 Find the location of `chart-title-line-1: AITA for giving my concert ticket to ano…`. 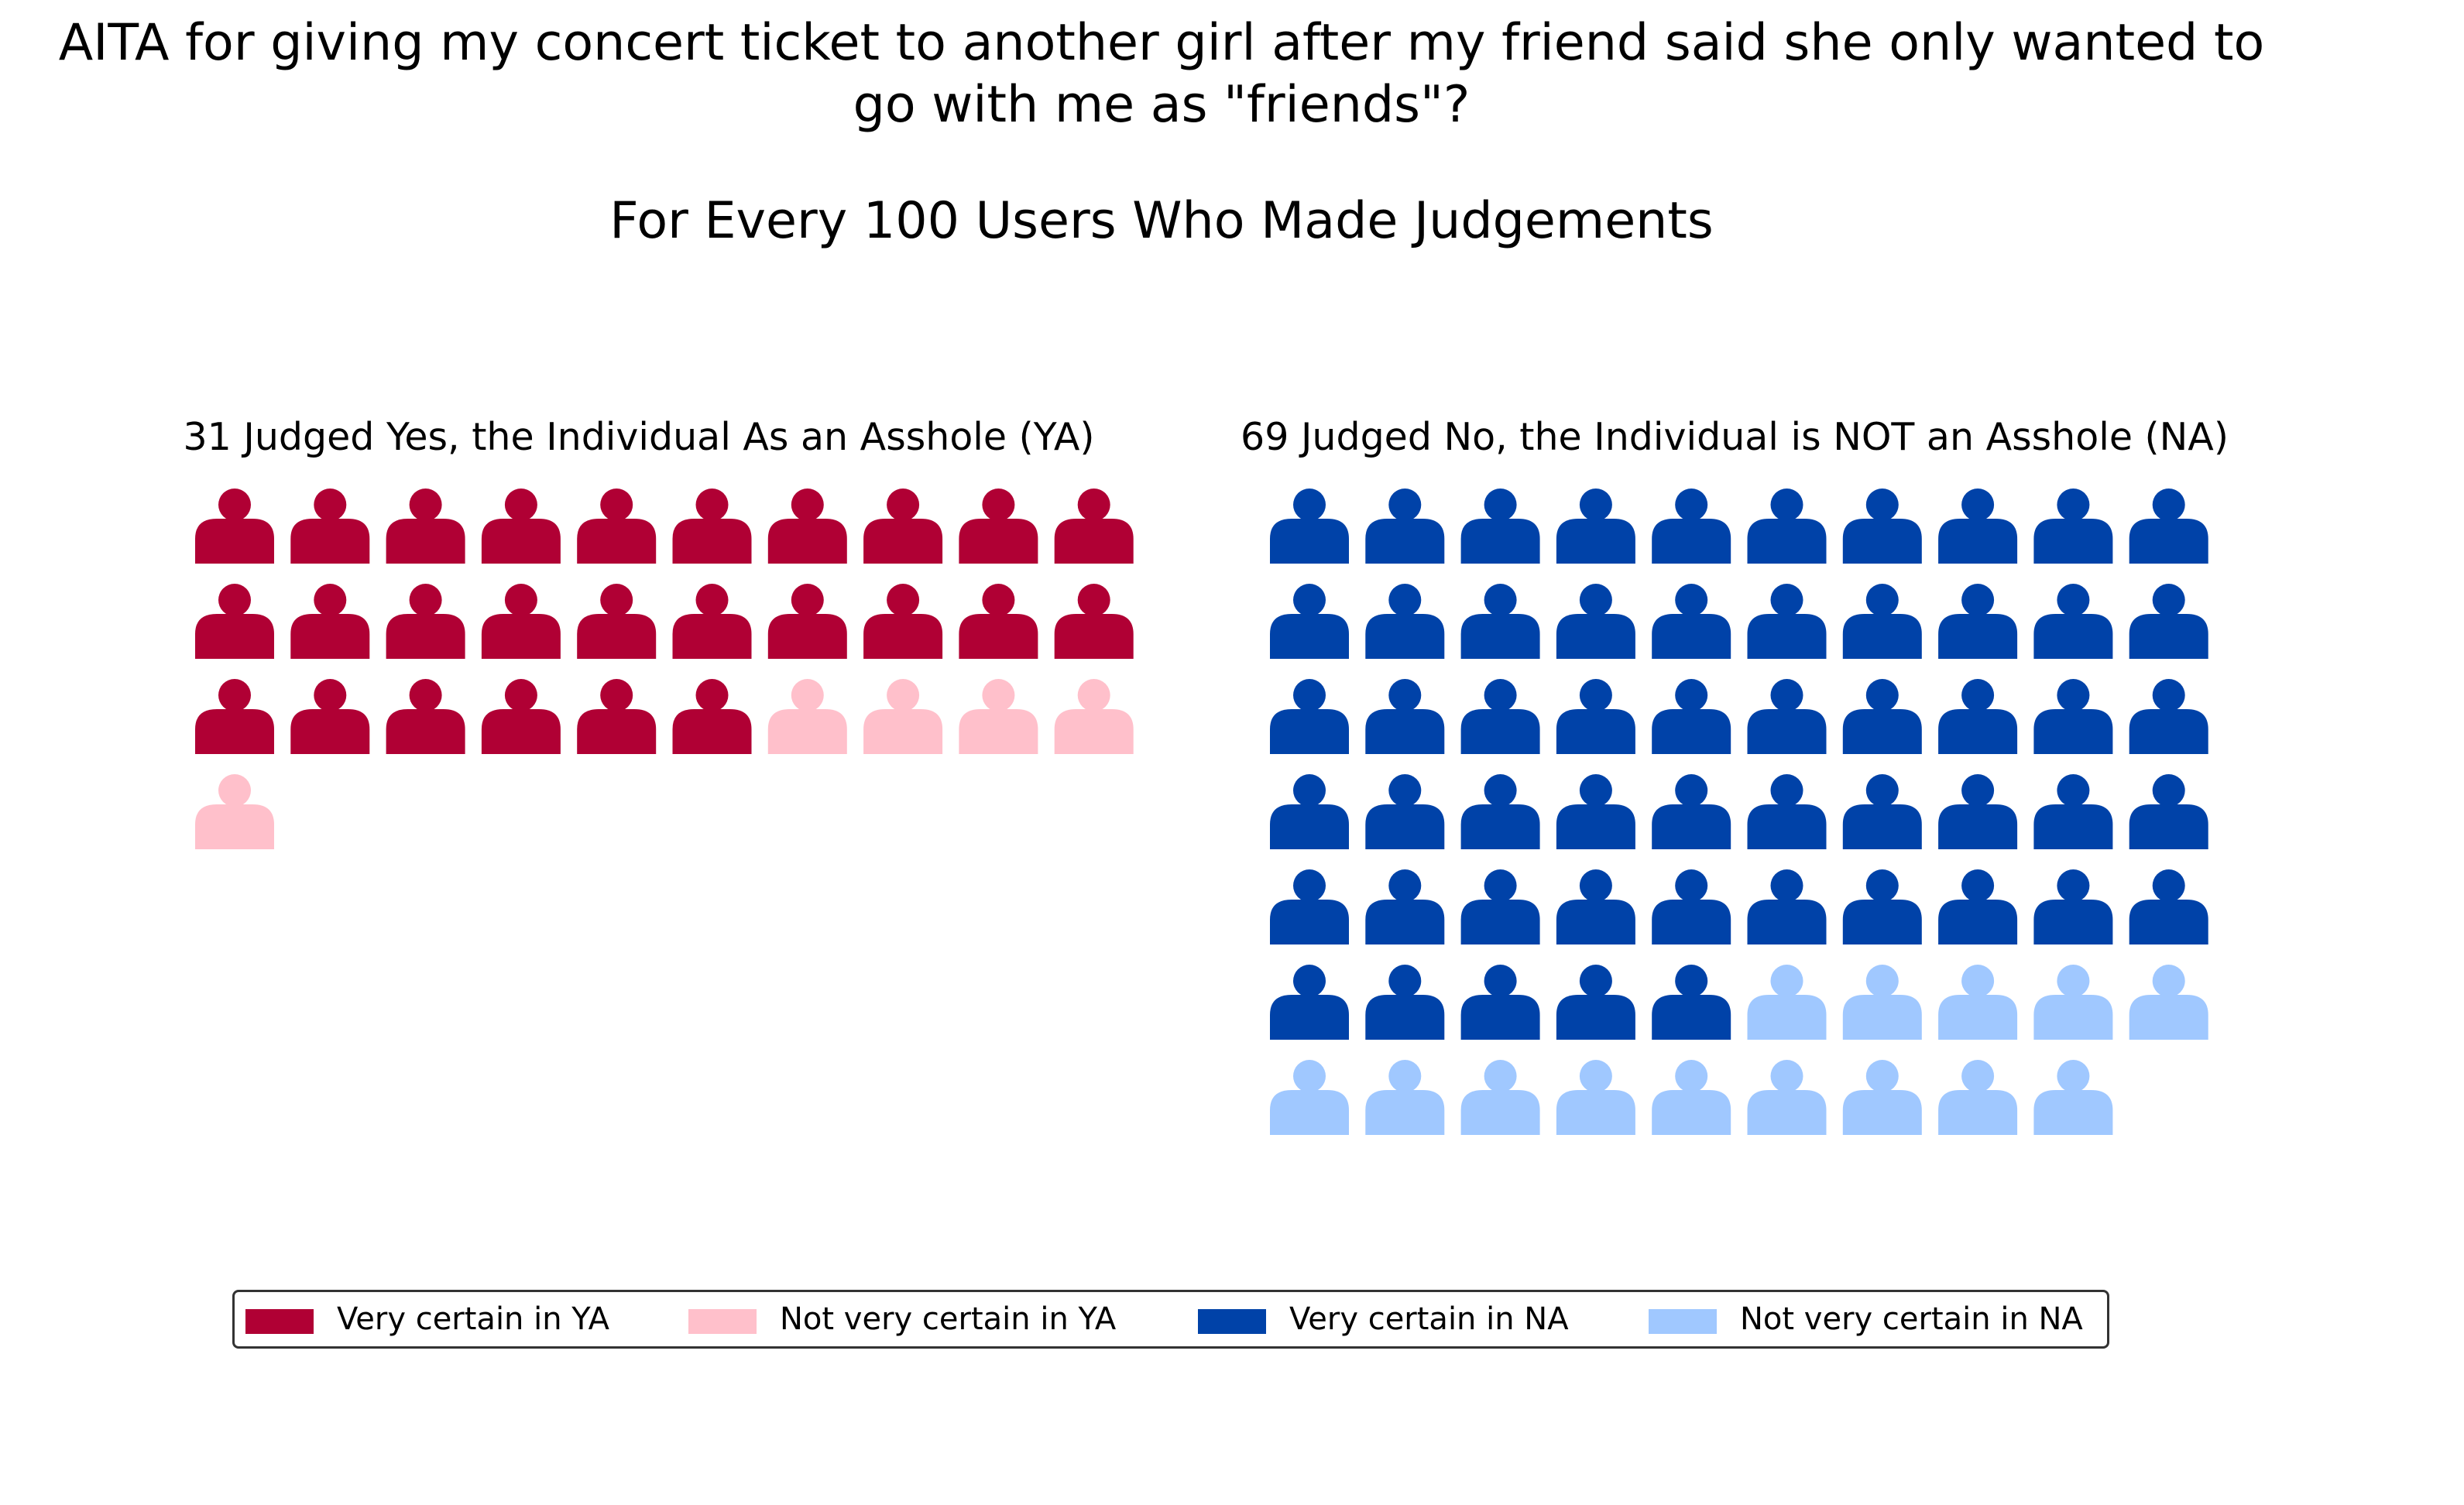

chart-title-line-1: AITA for giving my concert ticket to ano… is located at coordinates (1161, 43).